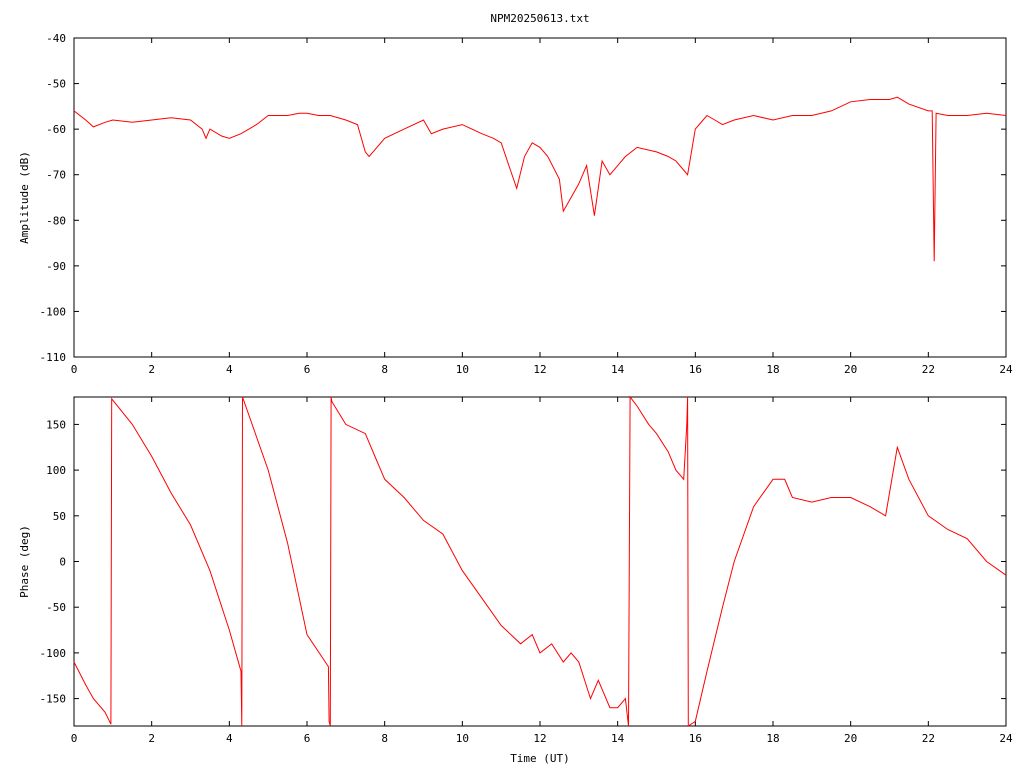  What do you see at coordinates (384, 738) in the screenshot?
I see `phase-x-tick-label: 8` at bounding box center [384, 738].